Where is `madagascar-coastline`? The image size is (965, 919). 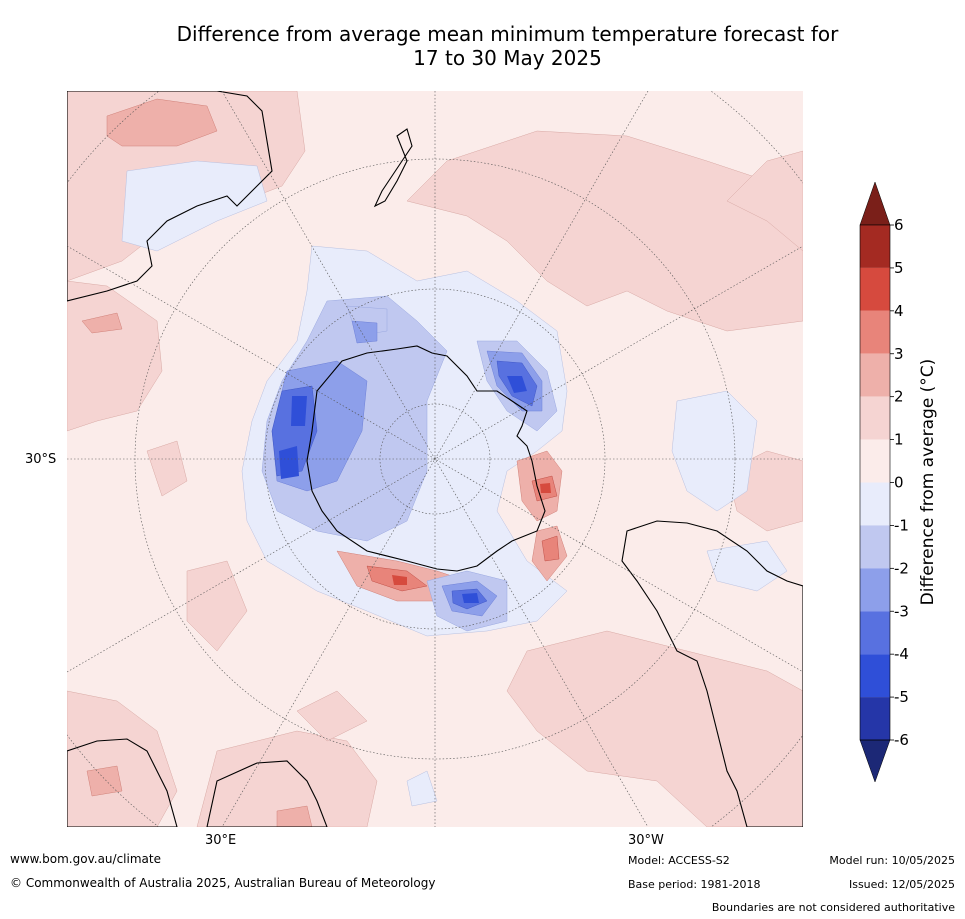
madagascar-coastline is located at coordinates (267, 793).